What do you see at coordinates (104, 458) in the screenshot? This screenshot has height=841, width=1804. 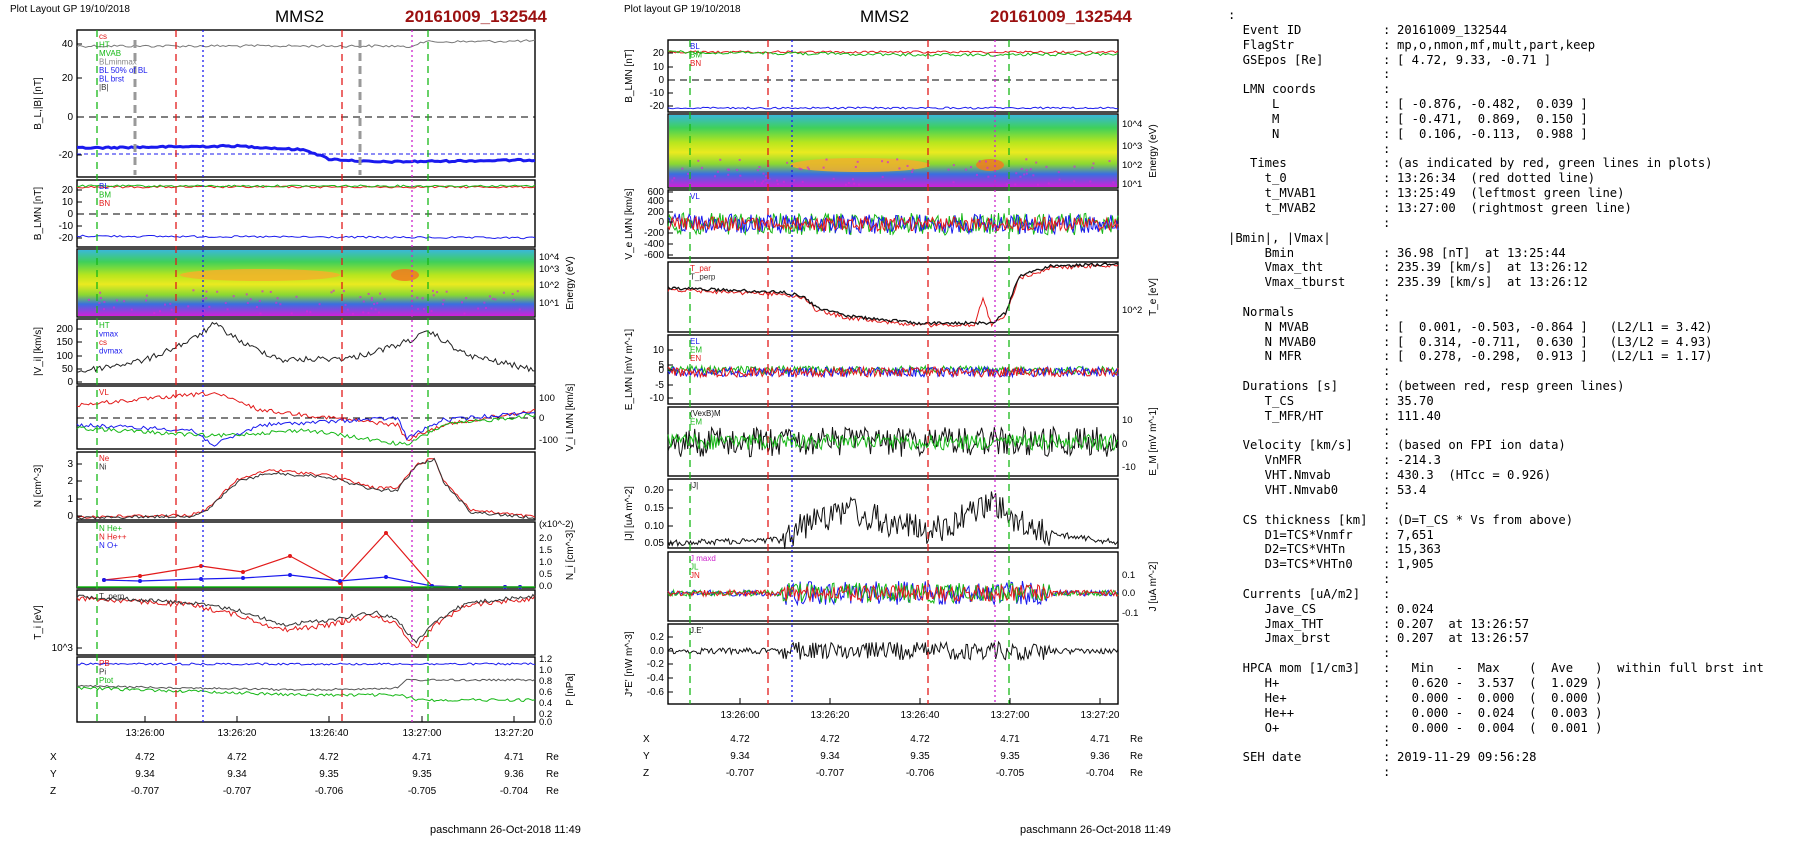 I see `left-legend-entry: Ne` at bounding box center [104, 458].